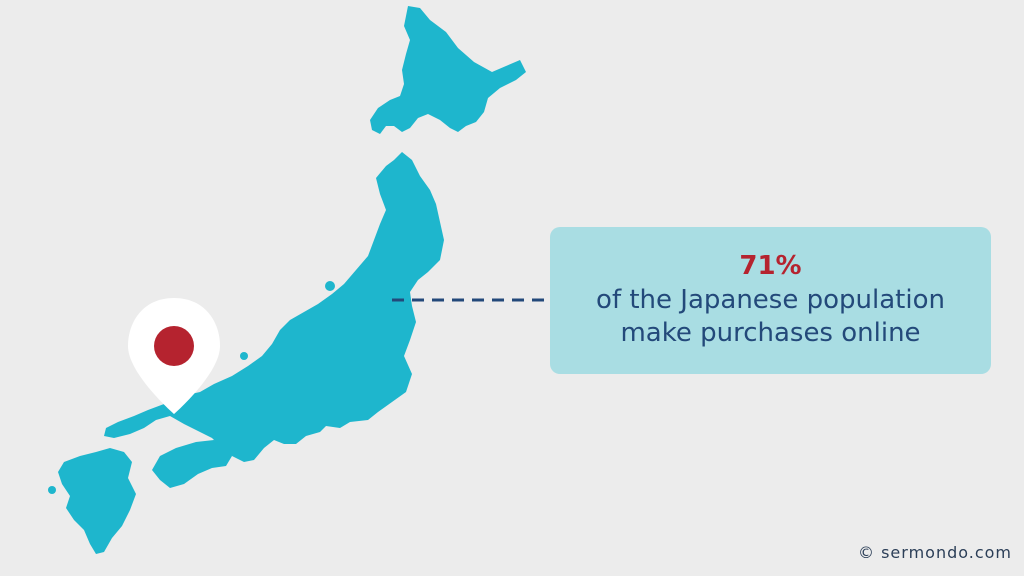 This screenshot has width=1024, height=576. What do you see at coordinates (174, 346) in the screenshot?
I see `japan-flag-icon` at bounding box center [174, 346].